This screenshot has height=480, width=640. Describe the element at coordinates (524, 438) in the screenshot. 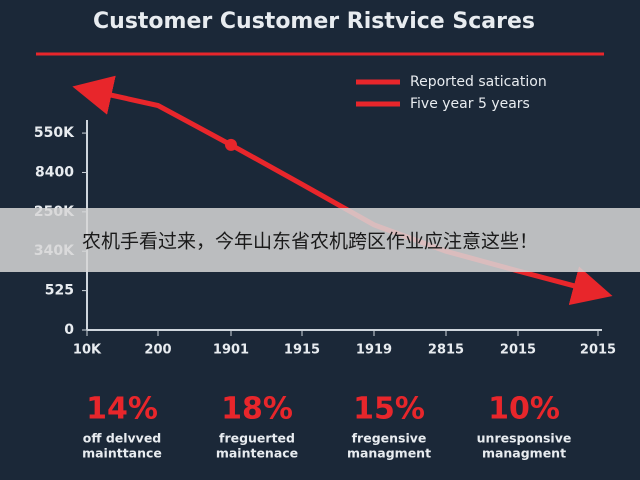

I see `stat-caption: unresponsive` at that location.